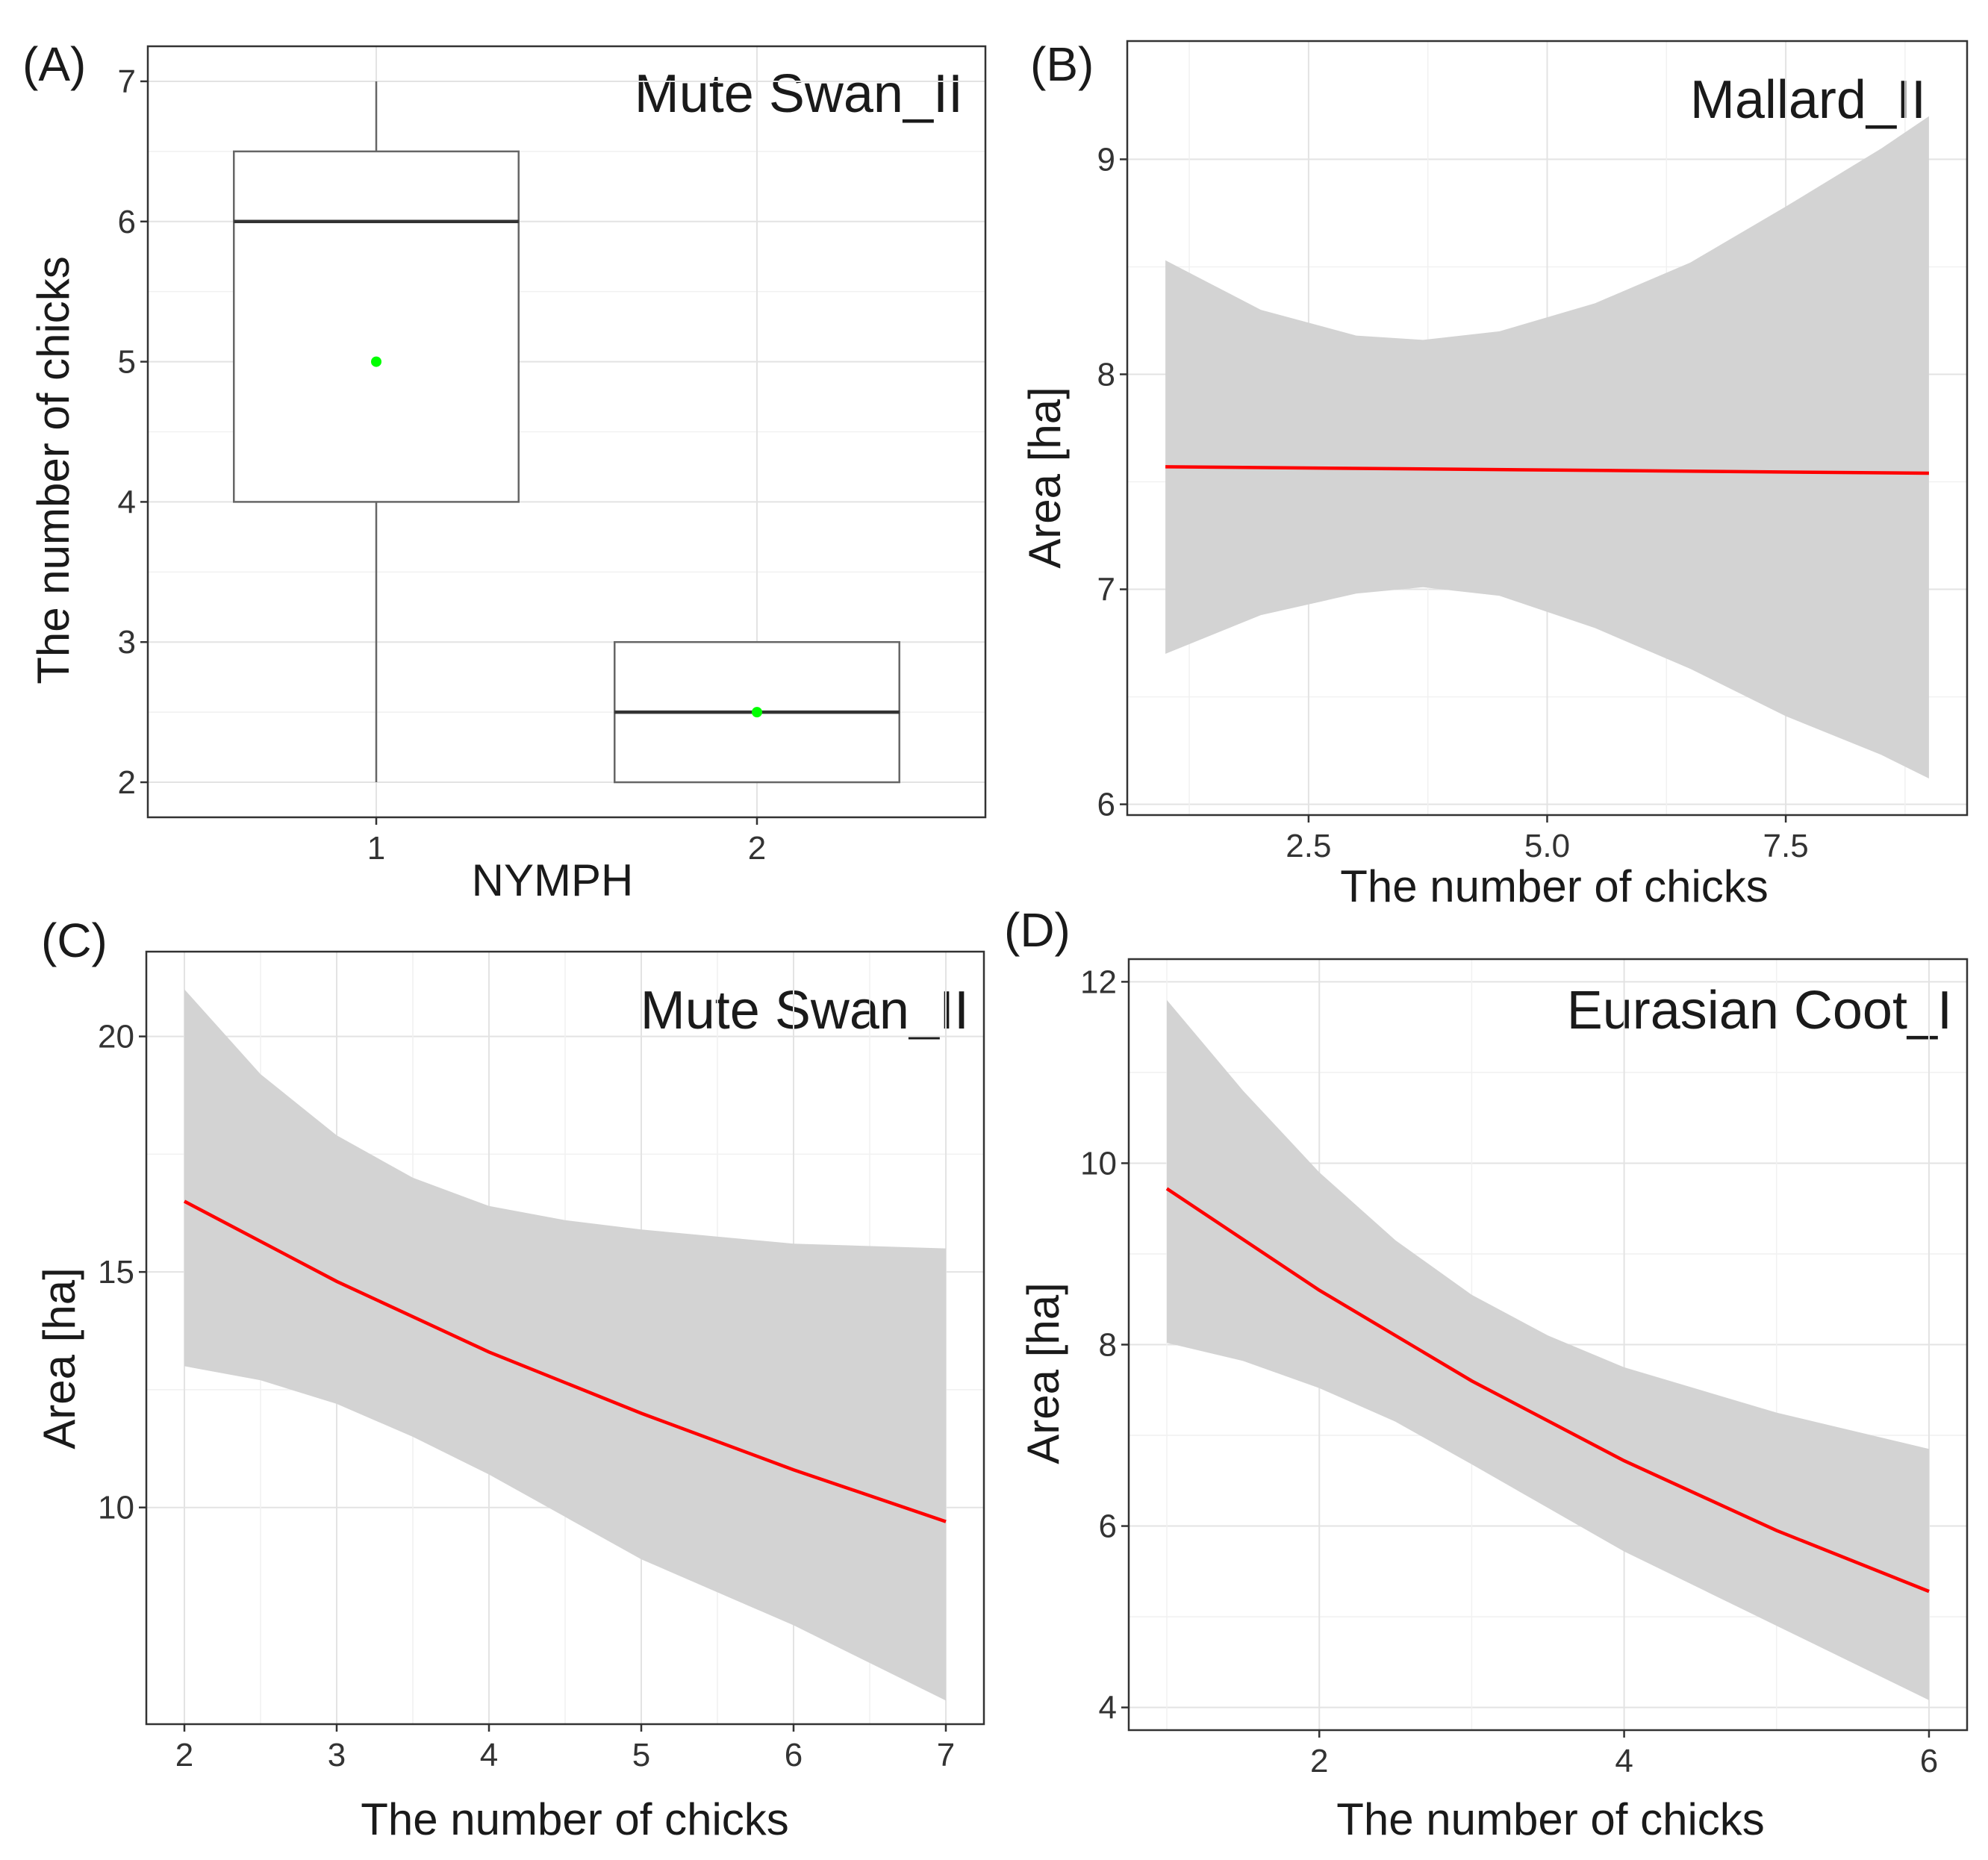 This screenshot has height=1860, width=1988. I want to click on panel-c-y-tick-label: 15, so click(116, 1272).